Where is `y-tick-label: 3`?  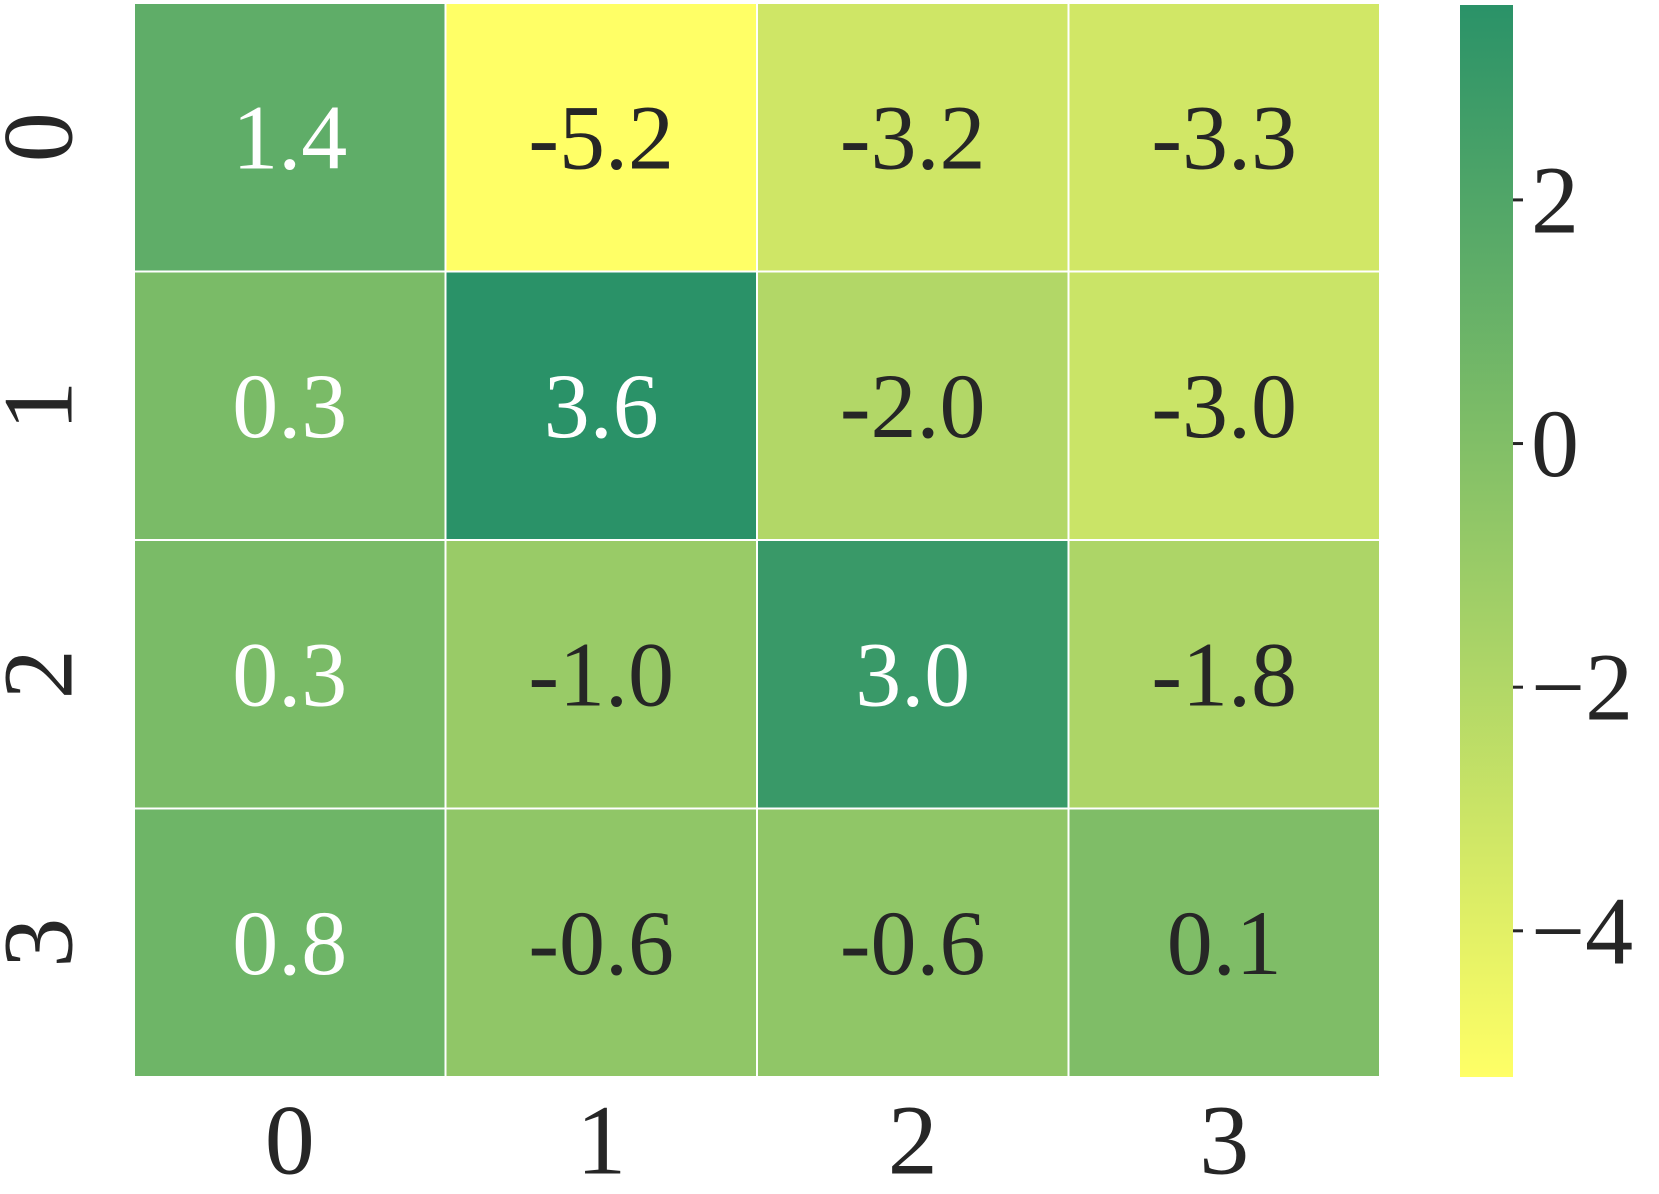 y-tick-label: 3 is located at coordinates (47, 943).